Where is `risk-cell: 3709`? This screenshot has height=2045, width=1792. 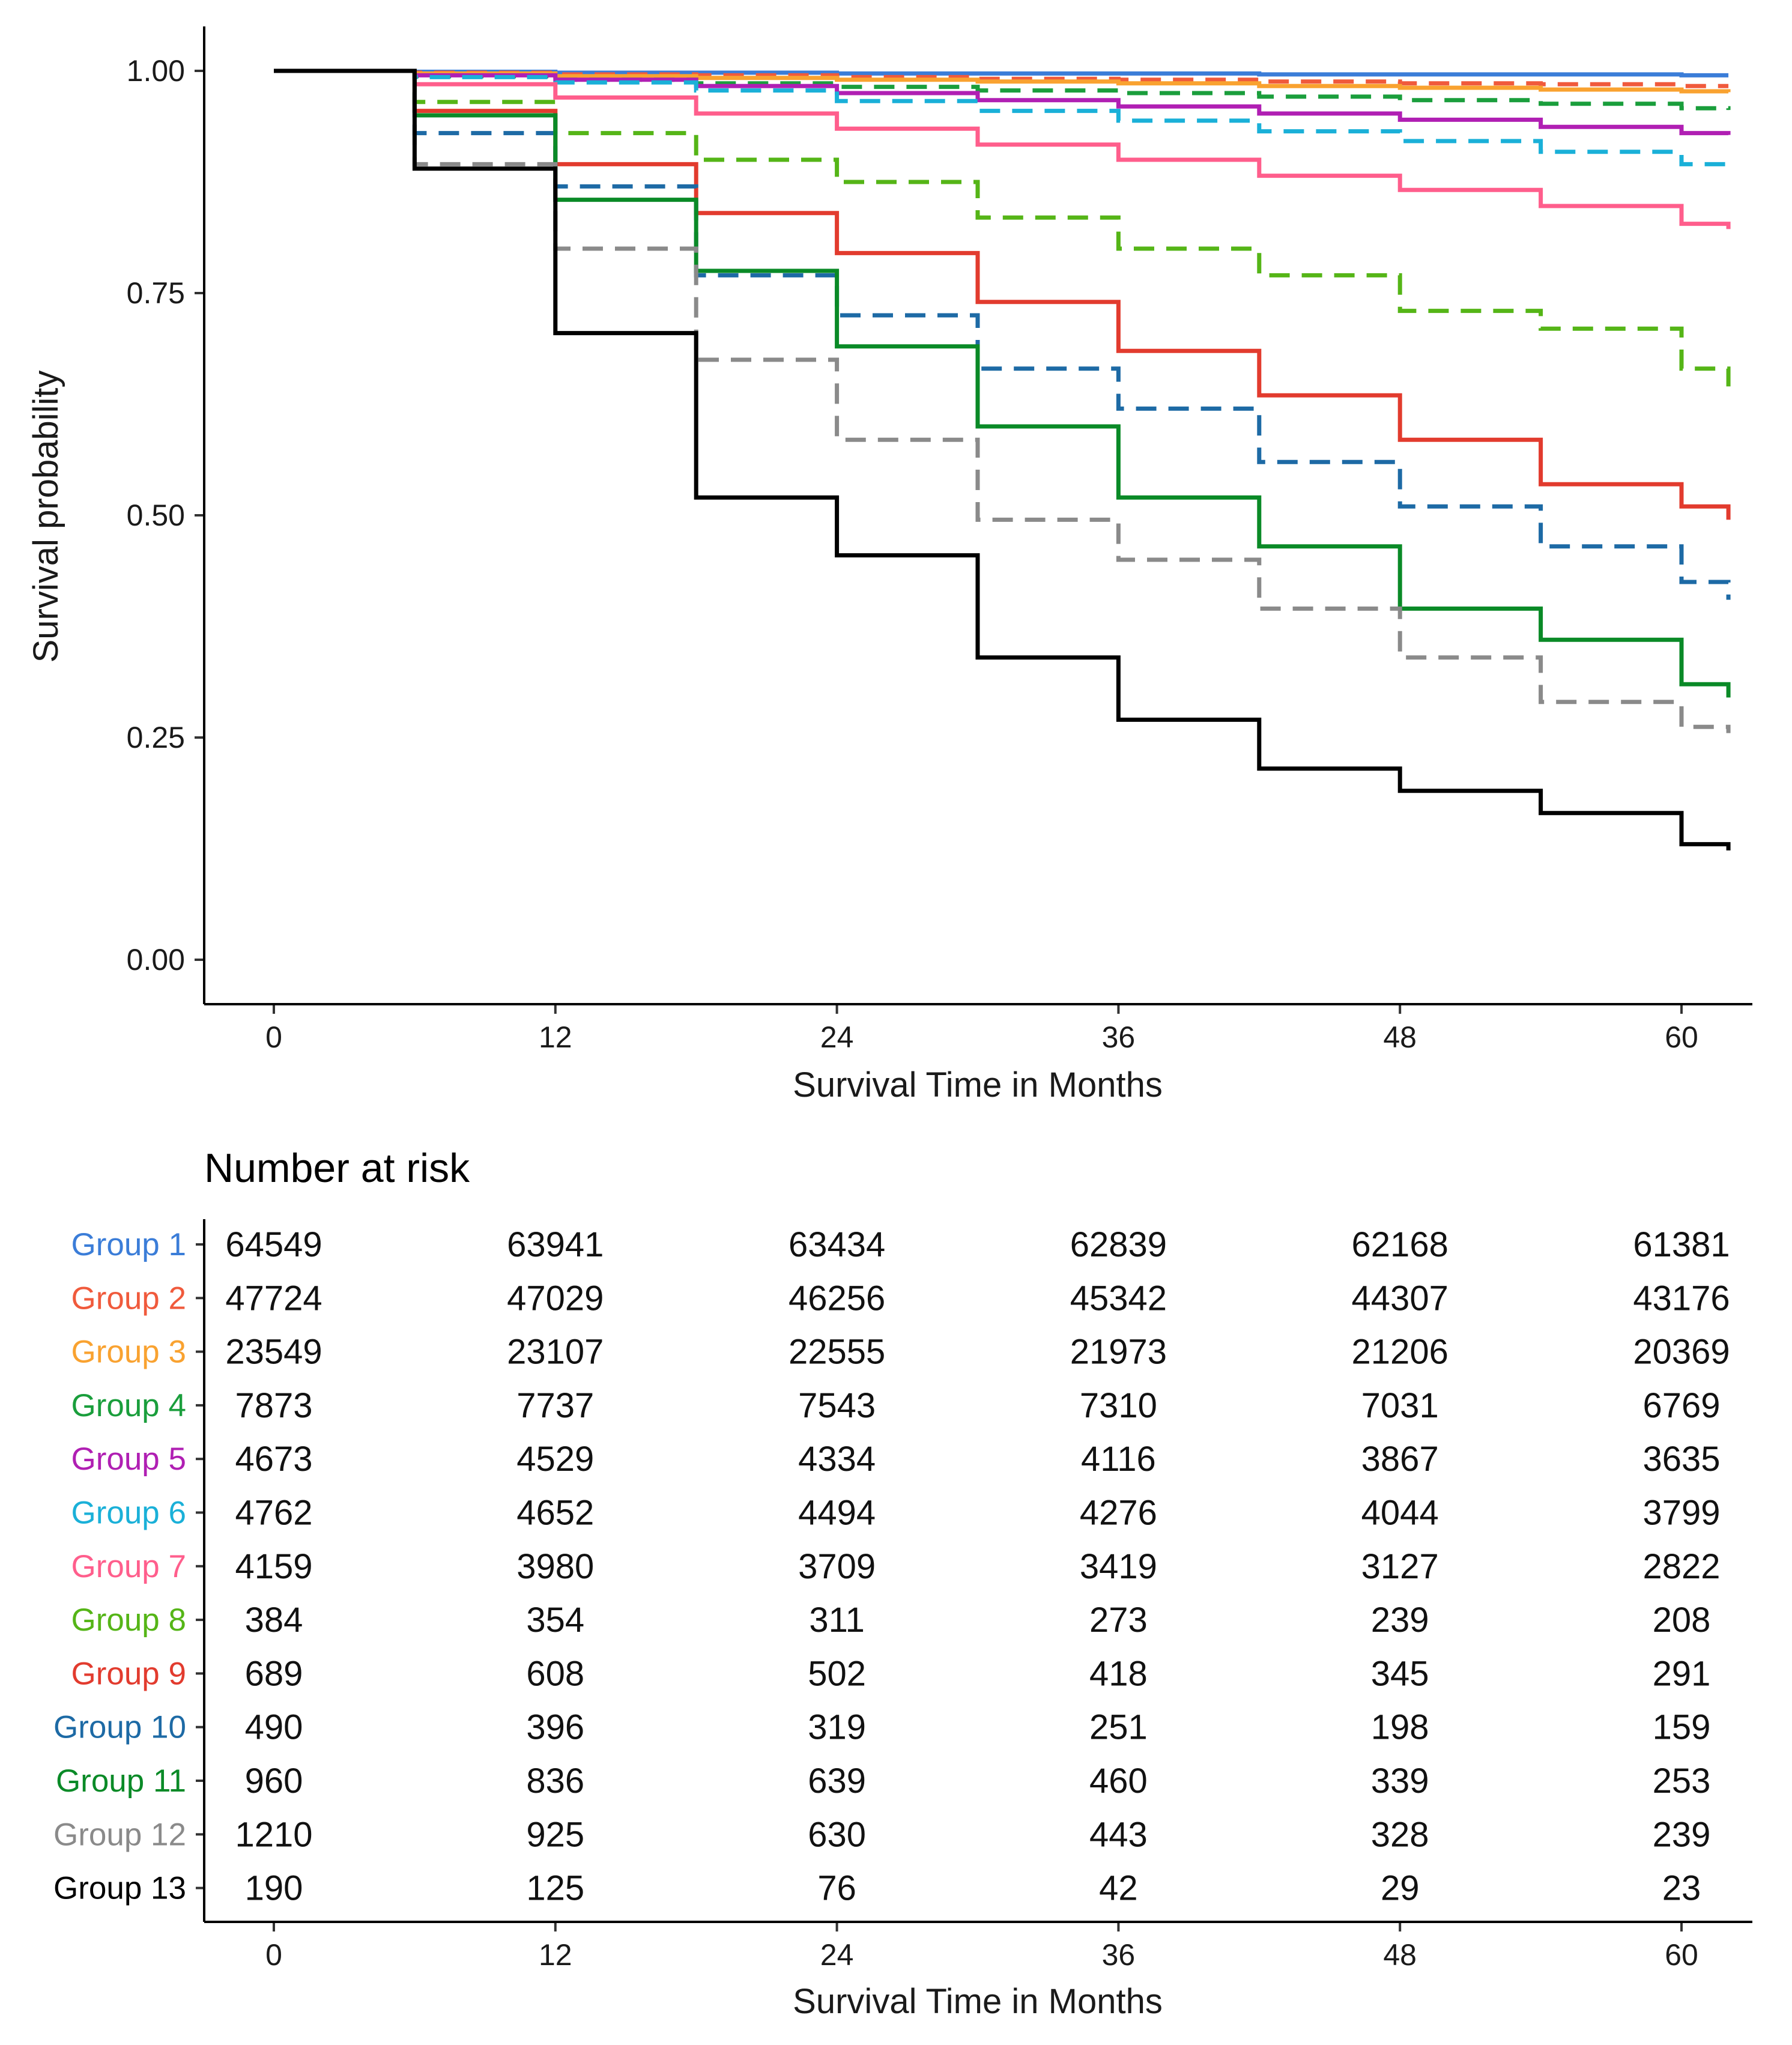 risk-cell: 3709 is located at coordinates (837, 1566).